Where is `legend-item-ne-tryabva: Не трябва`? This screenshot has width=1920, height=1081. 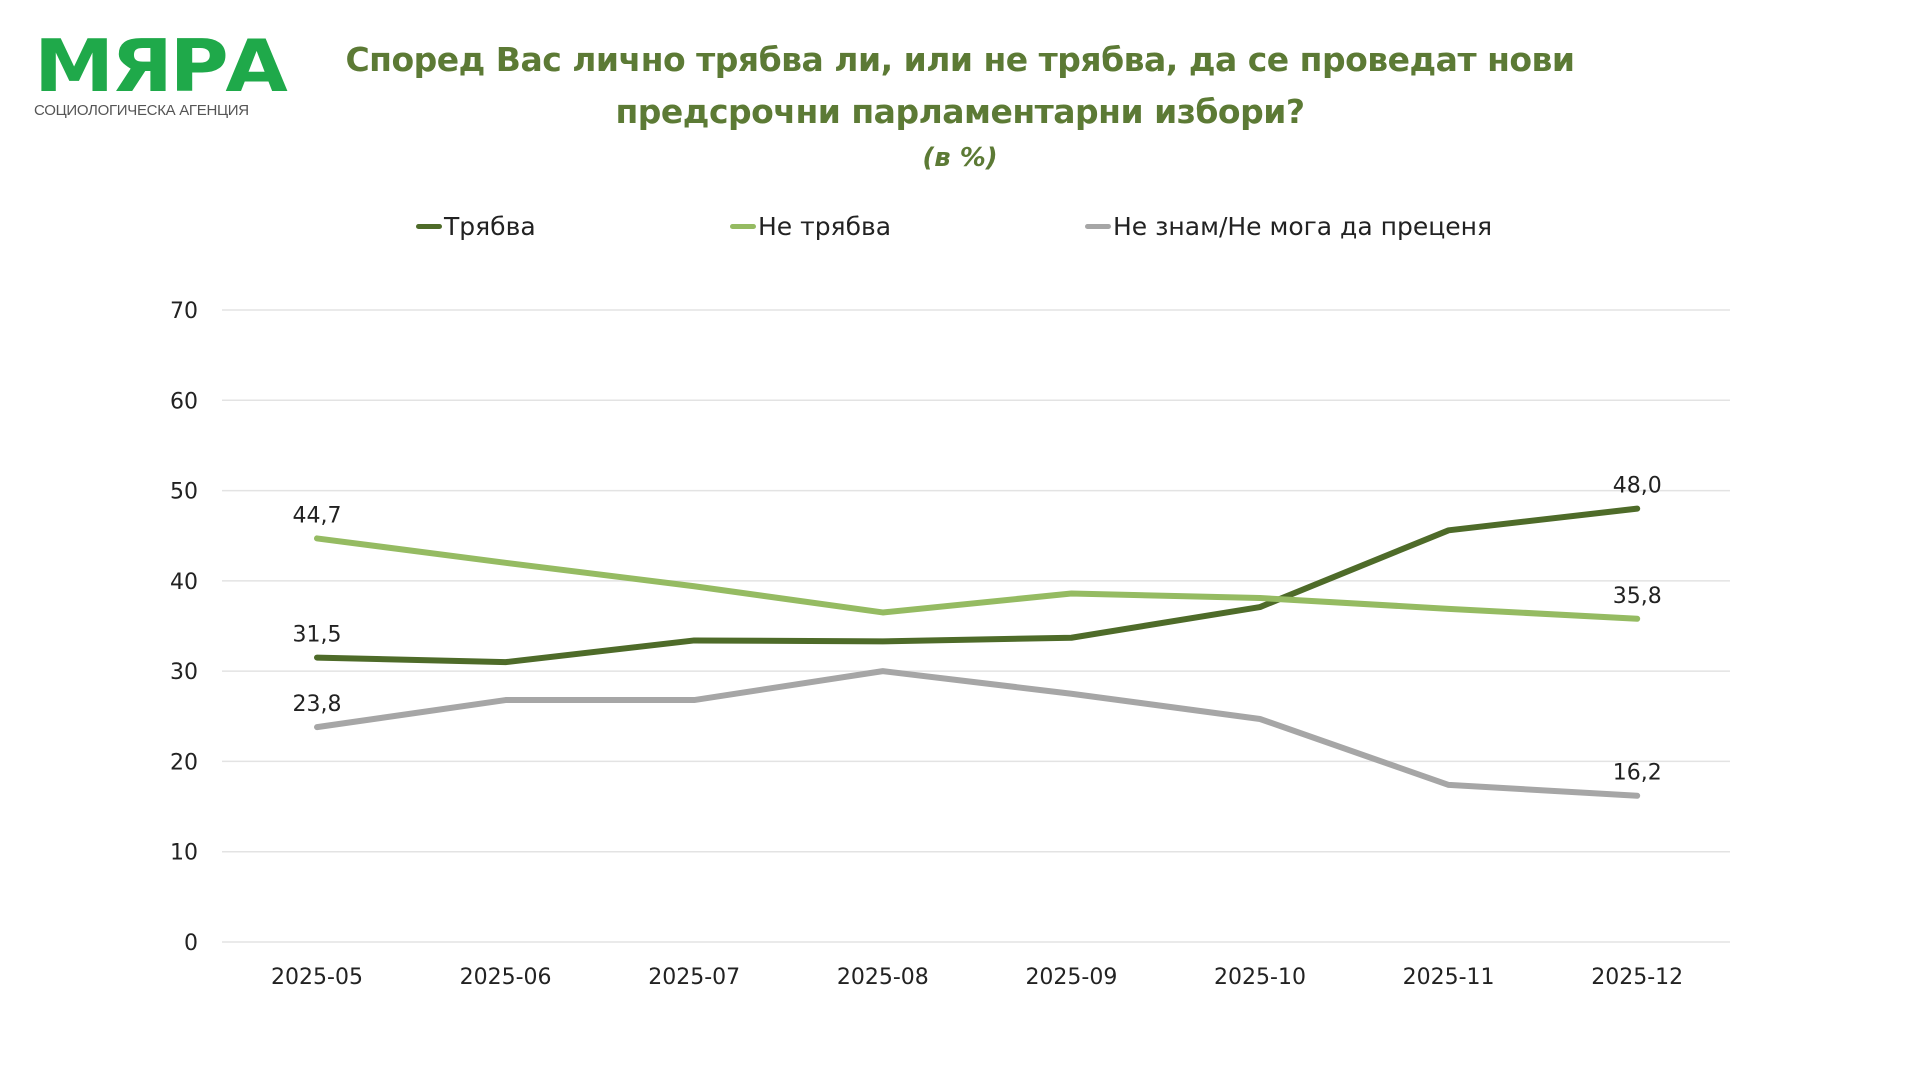
legend-item-ne-tryabva: Не трябва is located at coordinates (810, 226).